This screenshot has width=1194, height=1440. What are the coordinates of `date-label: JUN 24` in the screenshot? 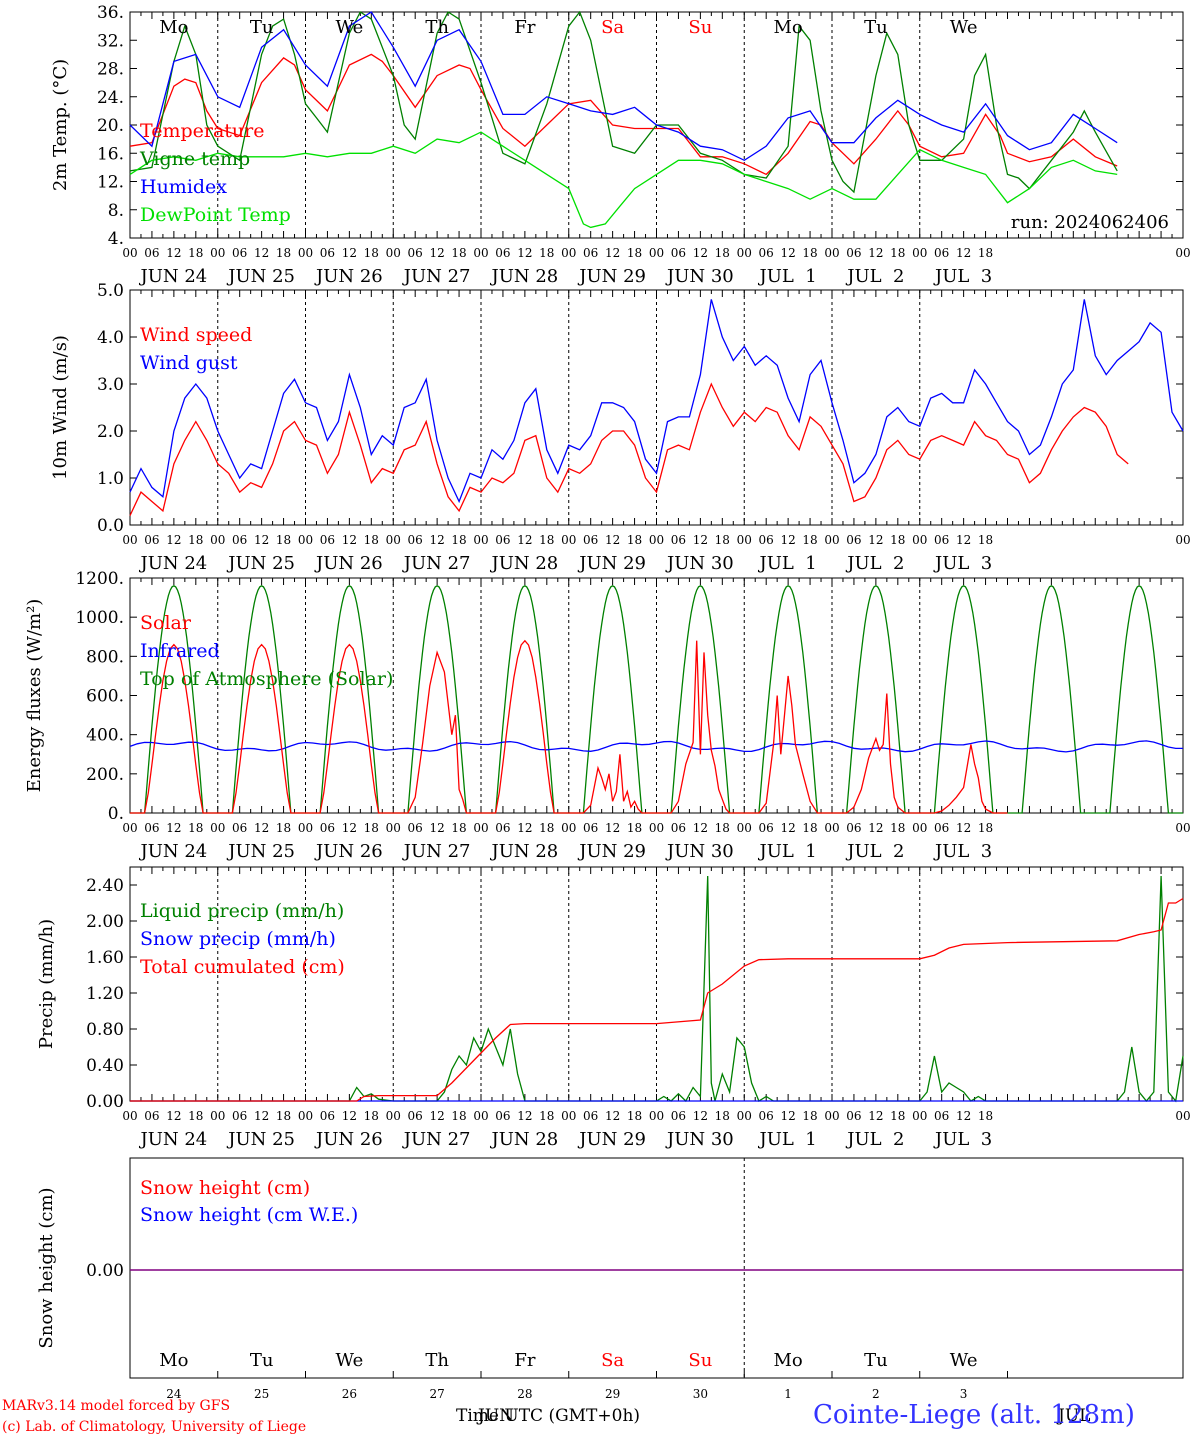 It's located at (172, 276).